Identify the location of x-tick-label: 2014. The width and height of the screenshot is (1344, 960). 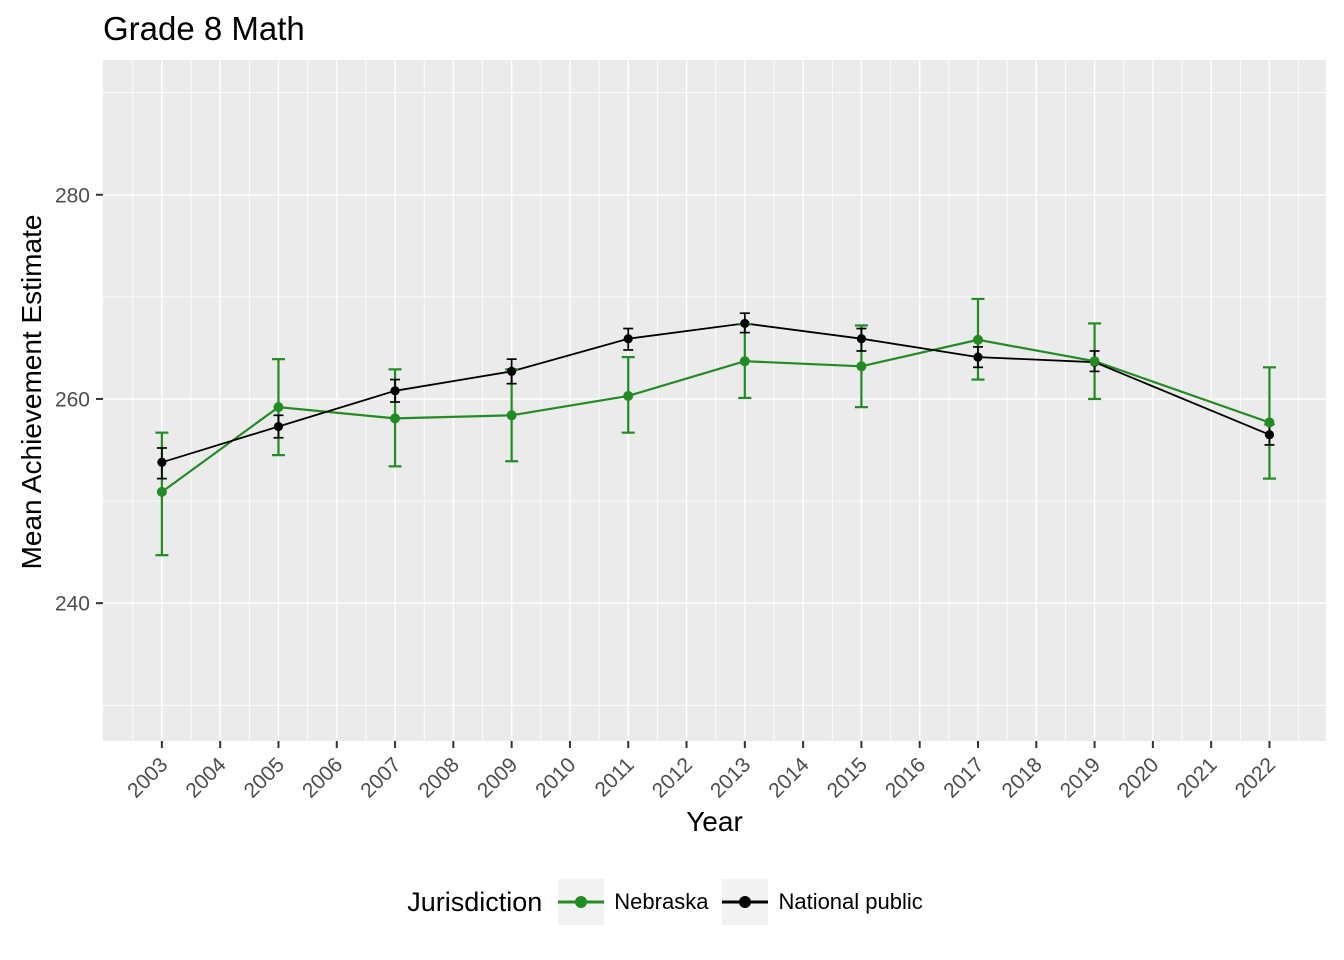
(789, 778).